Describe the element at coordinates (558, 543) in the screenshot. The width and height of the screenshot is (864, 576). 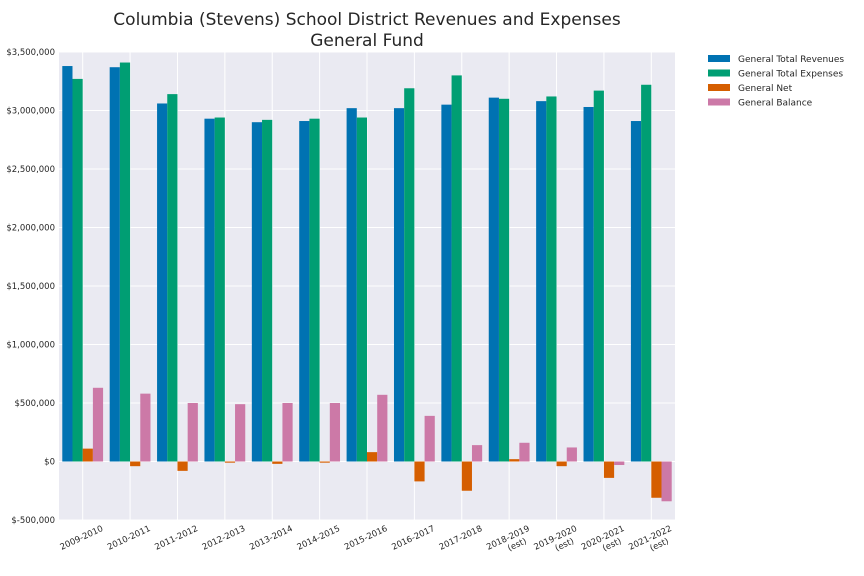
I see `x-tick-label: 2019-2020(est)` at that location.